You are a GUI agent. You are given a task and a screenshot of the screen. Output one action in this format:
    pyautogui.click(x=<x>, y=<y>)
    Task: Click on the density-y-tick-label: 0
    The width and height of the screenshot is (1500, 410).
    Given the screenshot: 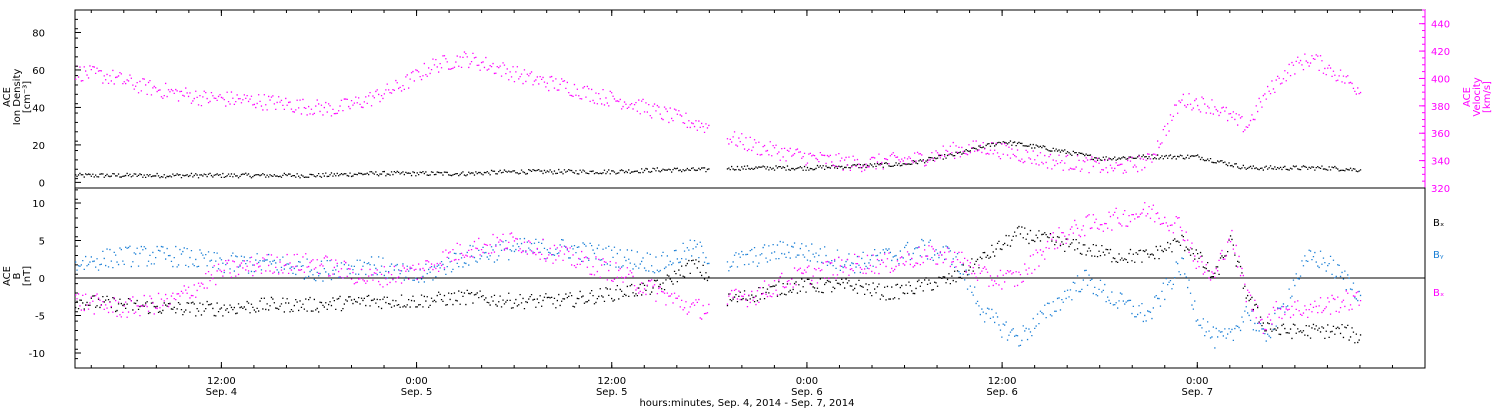 What is the action you would take?
    pyautogui.click(x=42, y=183)
    